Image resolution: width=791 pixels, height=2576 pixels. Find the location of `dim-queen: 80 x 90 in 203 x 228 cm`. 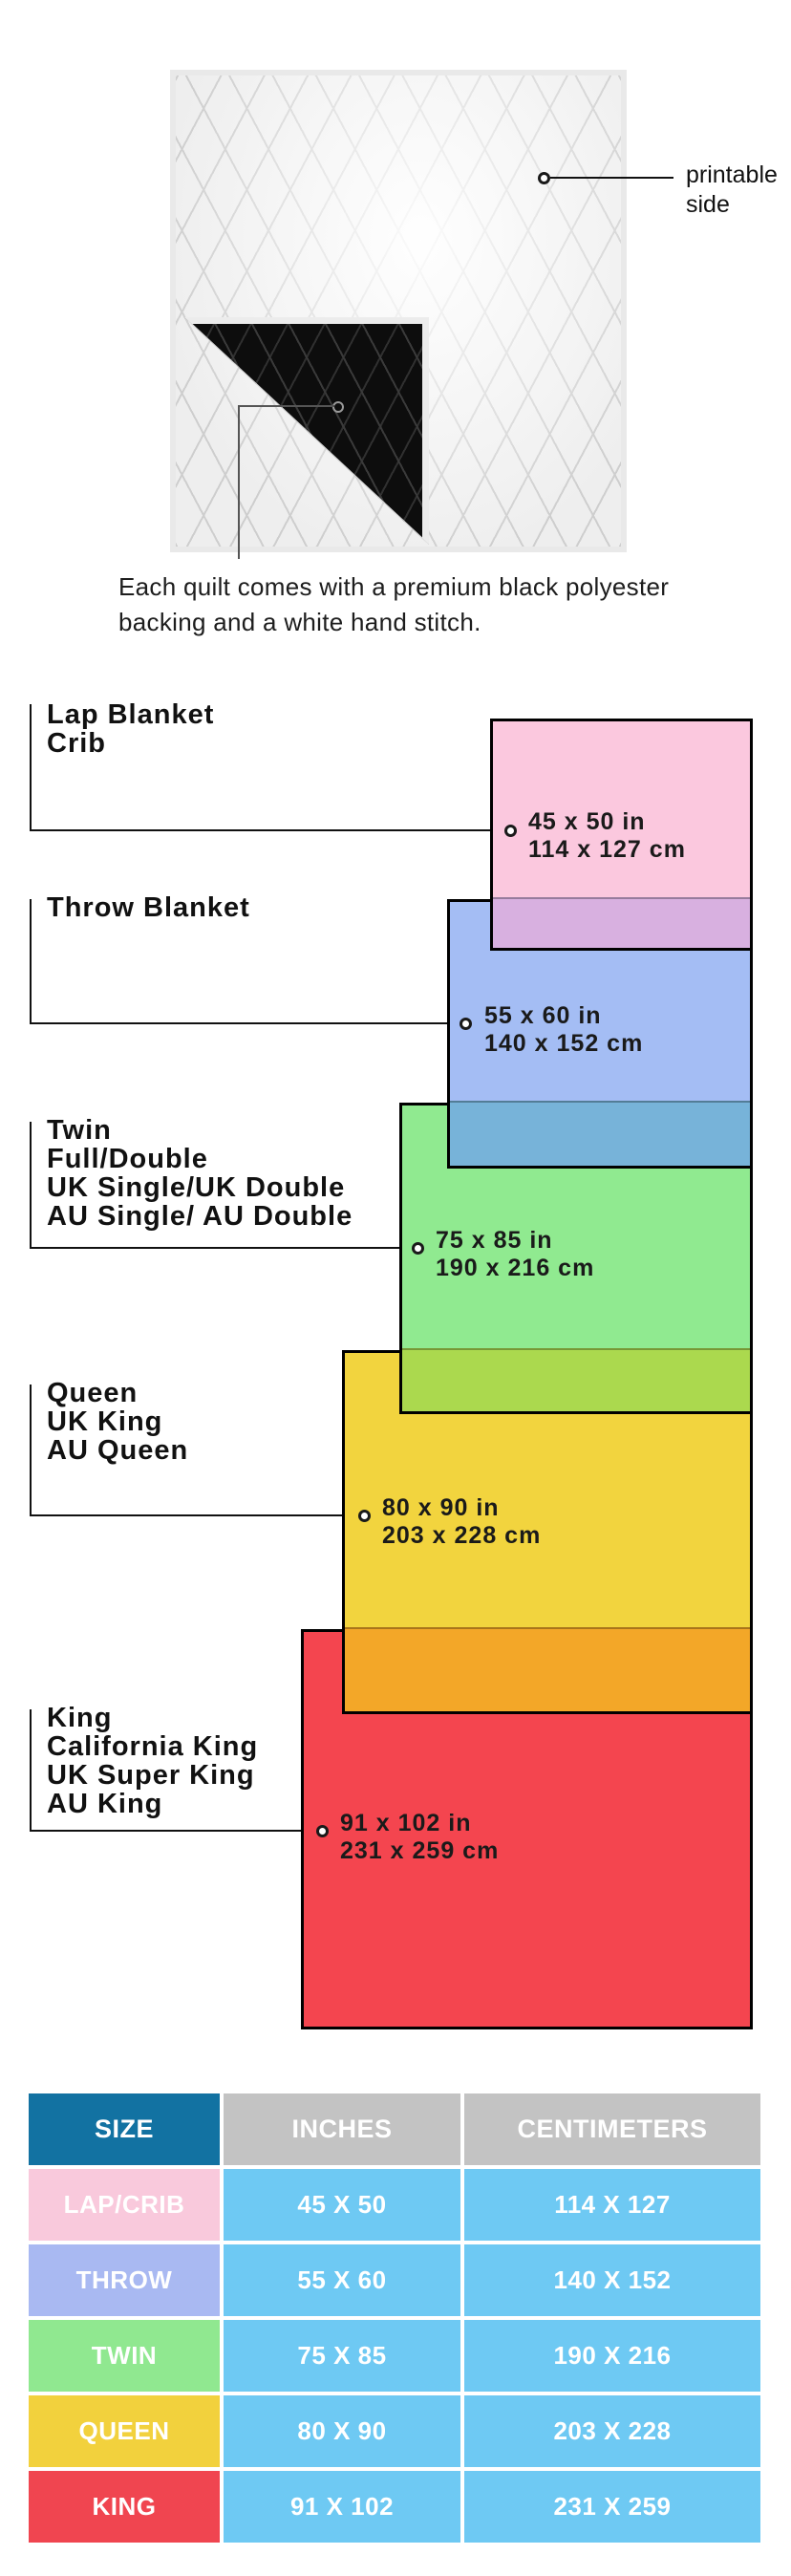

dim-queen: 80 x 90 in 203 x 228 cm is located at coordinates (461, 1522).